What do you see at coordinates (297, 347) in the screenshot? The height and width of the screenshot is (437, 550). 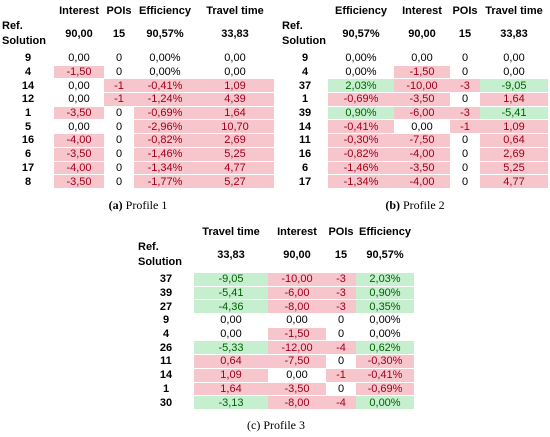 I see `delta-cell: -12,00` at bounding box center [297, 347].